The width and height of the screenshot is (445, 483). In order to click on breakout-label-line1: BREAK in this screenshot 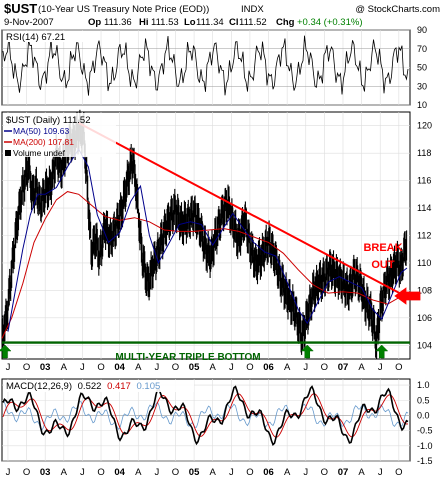, I will do `click(382, 248)`.